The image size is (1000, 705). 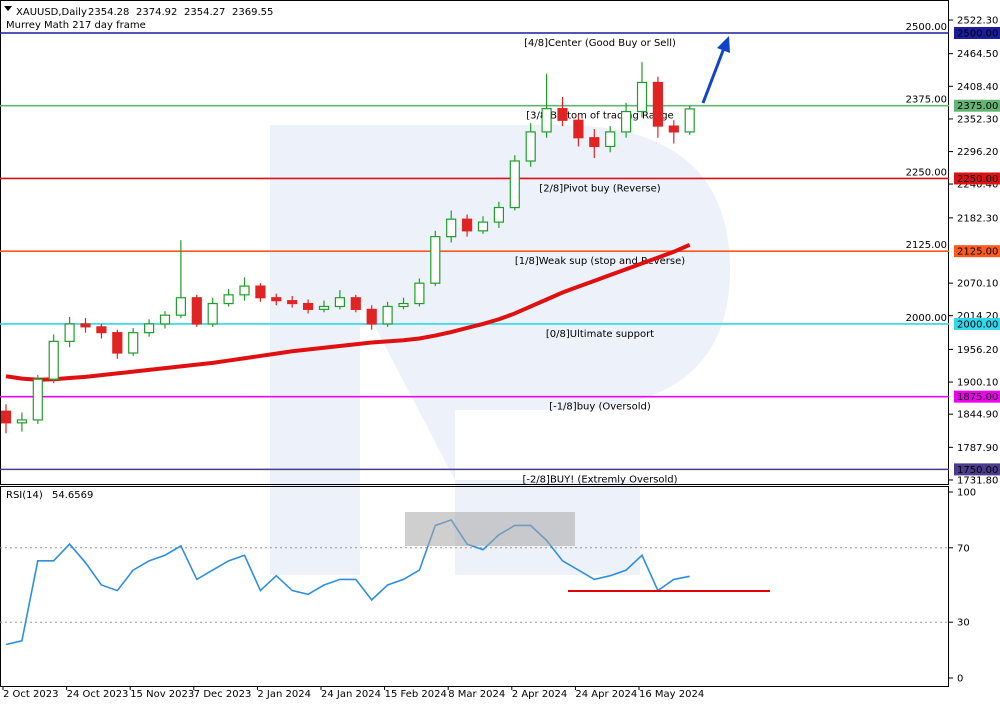 What do you see at coordinates (30, 694) in the screenshot?
I see `x-tick-label: 2 Oct 2023` at bounding box center [30, 694].